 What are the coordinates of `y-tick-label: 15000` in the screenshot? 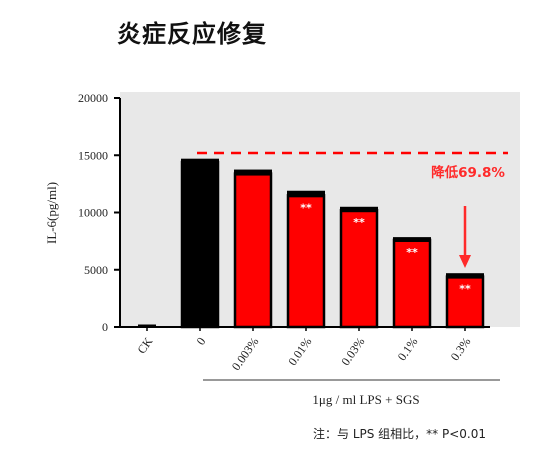 It's located at (93, 155).